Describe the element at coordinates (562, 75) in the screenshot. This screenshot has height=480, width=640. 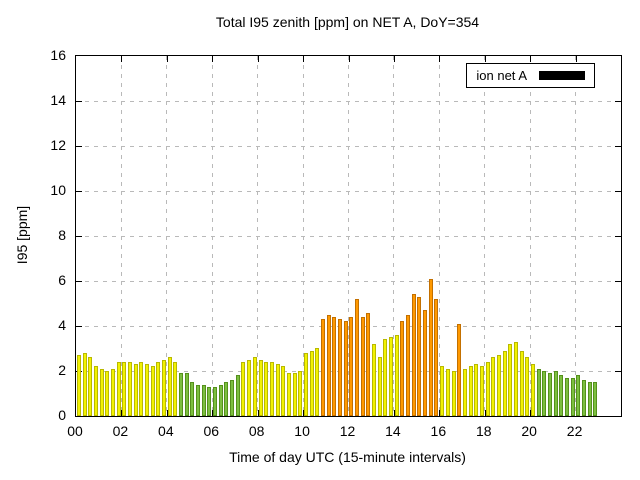
I see `legend-swatch` at that location.